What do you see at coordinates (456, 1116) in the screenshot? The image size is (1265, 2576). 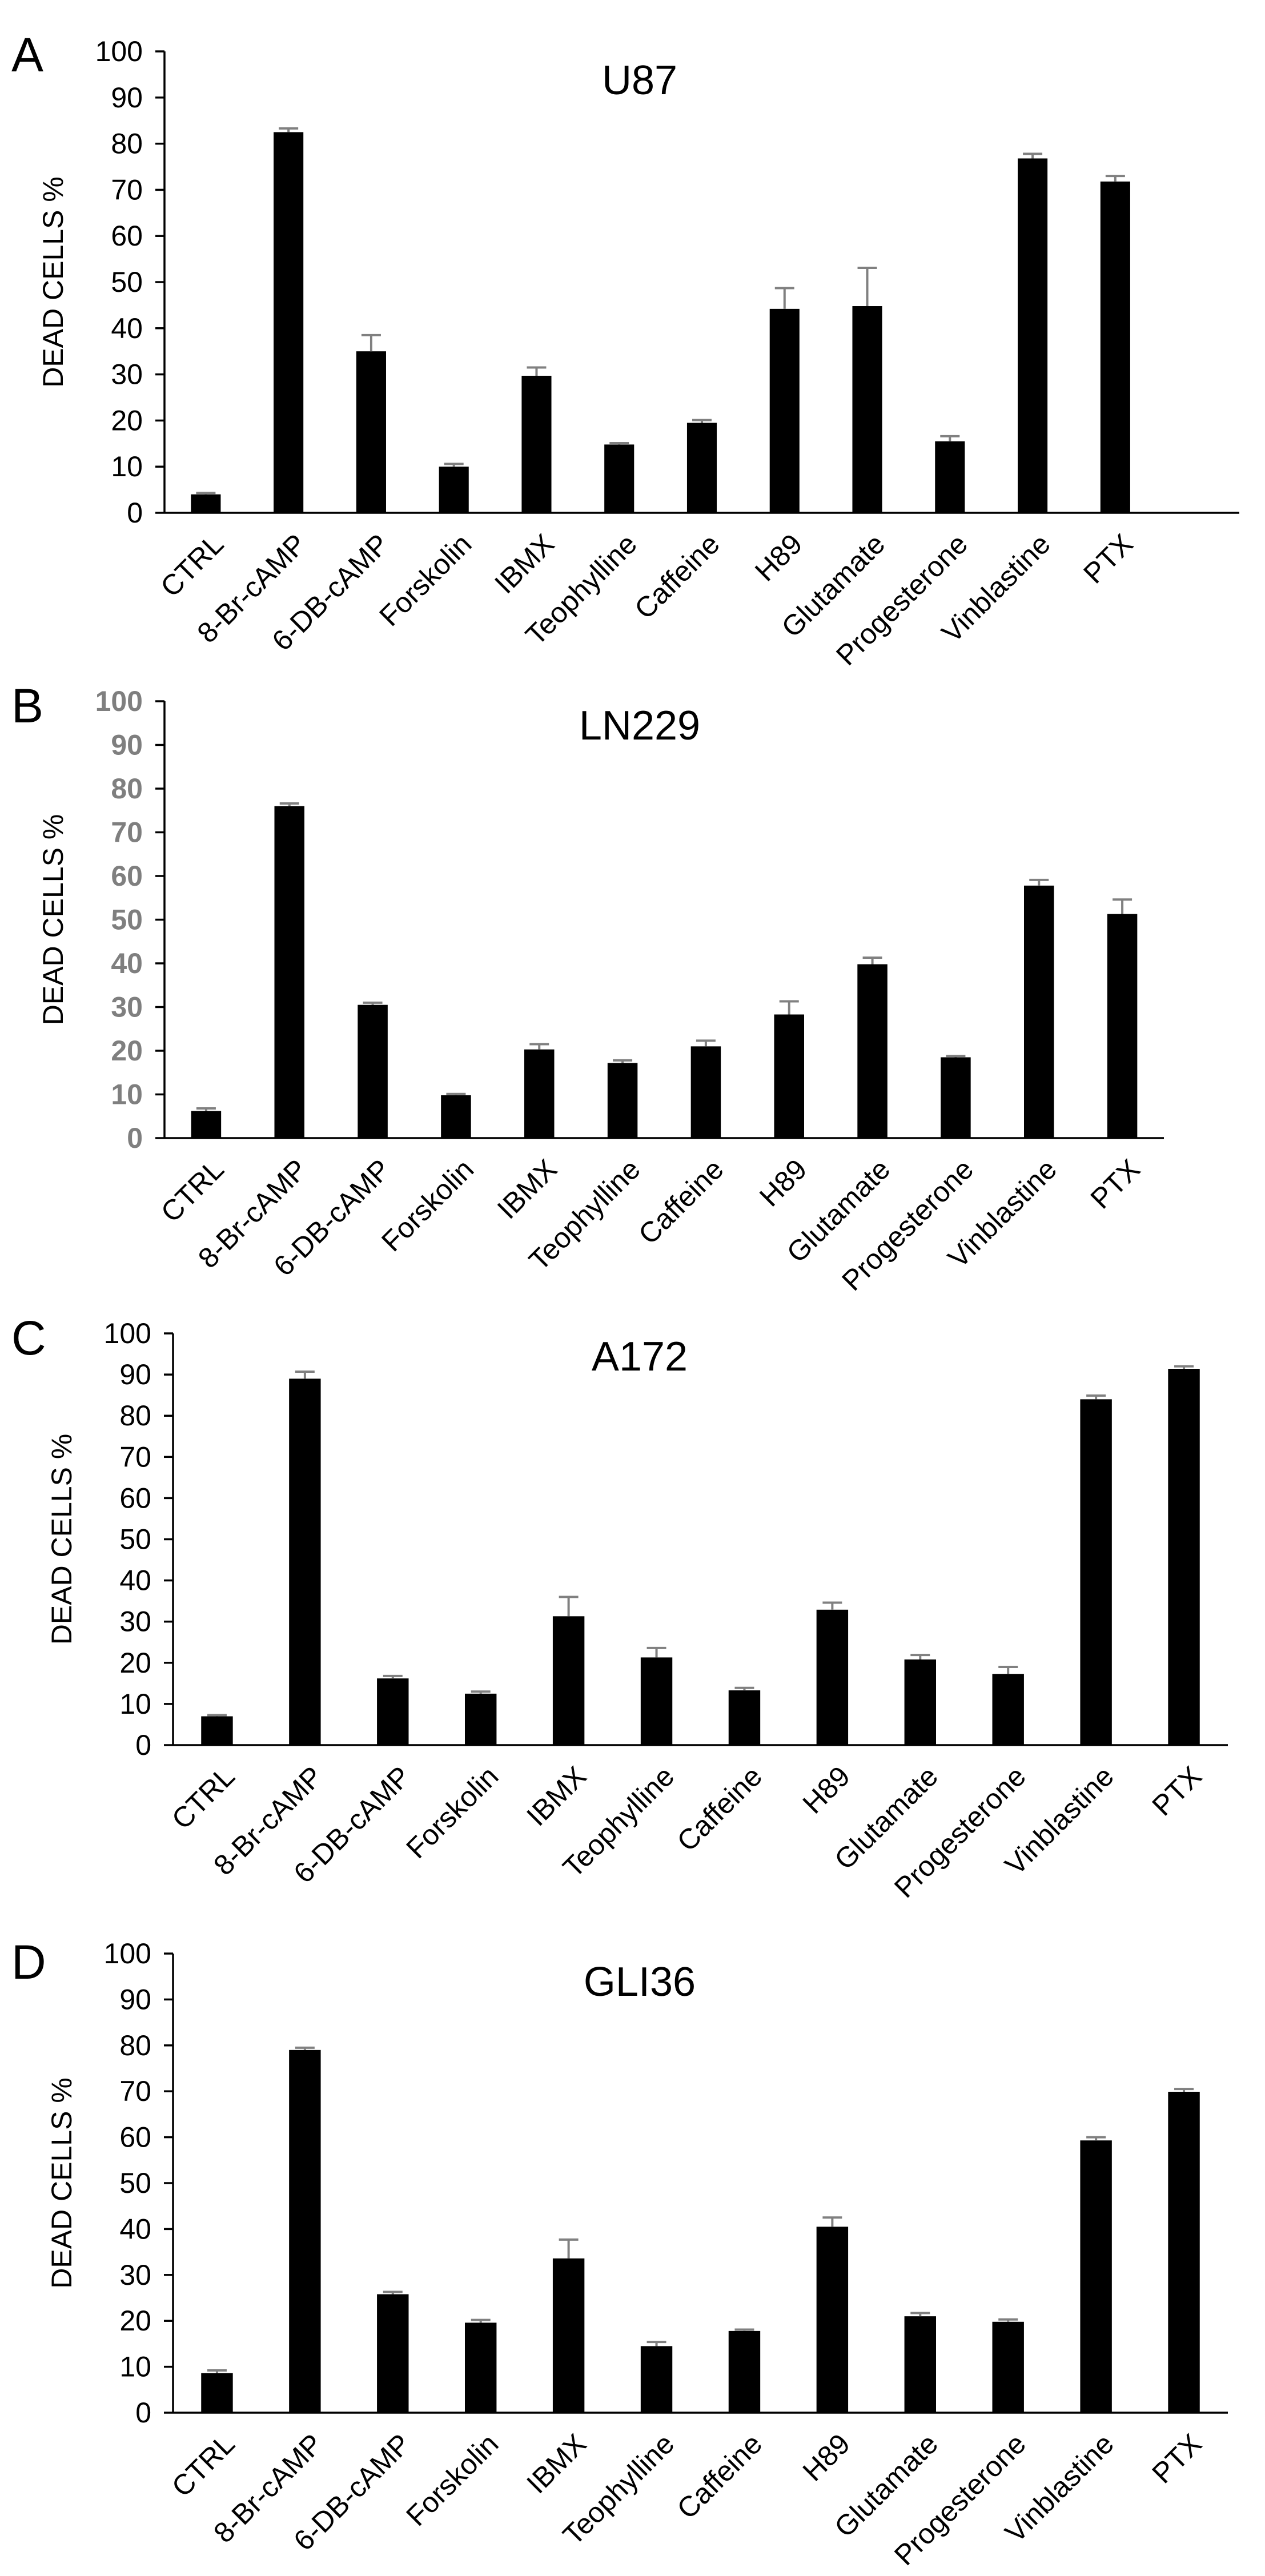 I see `bar-forskolin` at bounding box center [456, 1116].